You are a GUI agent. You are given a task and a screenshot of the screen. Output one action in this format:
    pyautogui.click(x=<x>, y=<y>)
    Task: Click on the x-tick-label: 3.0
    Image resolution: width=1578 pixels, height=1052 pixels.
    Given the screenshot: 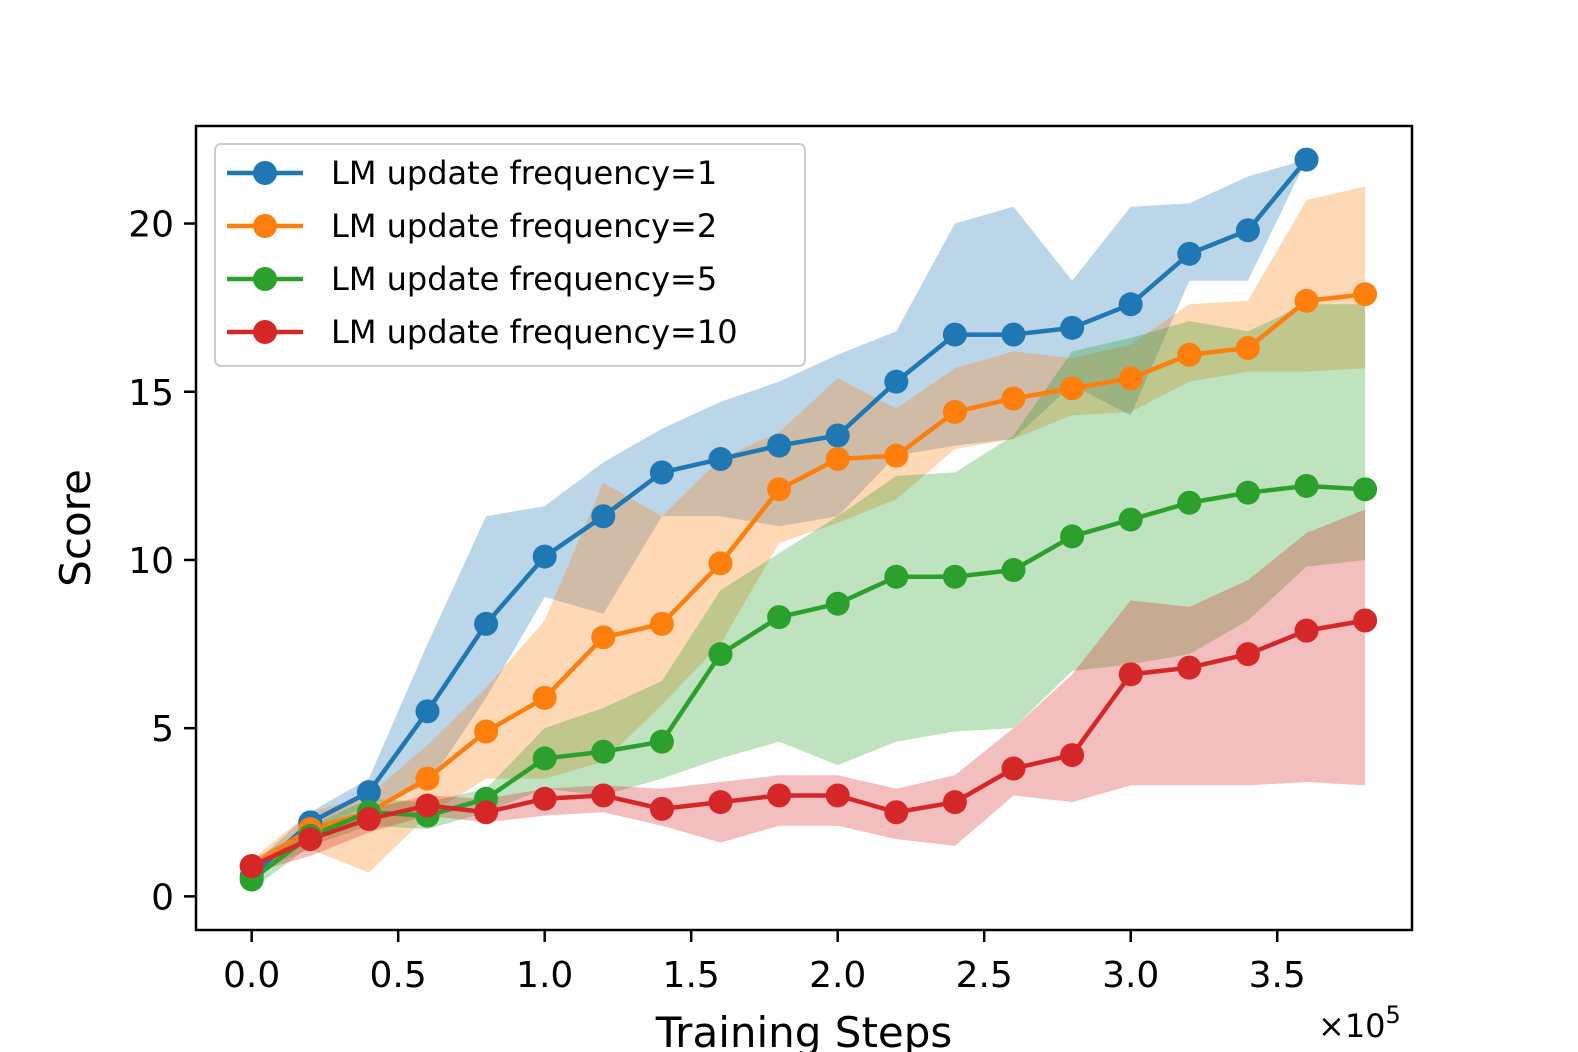 What is the action you would take?
    pyautogui.click(x=1130, y=975)
    